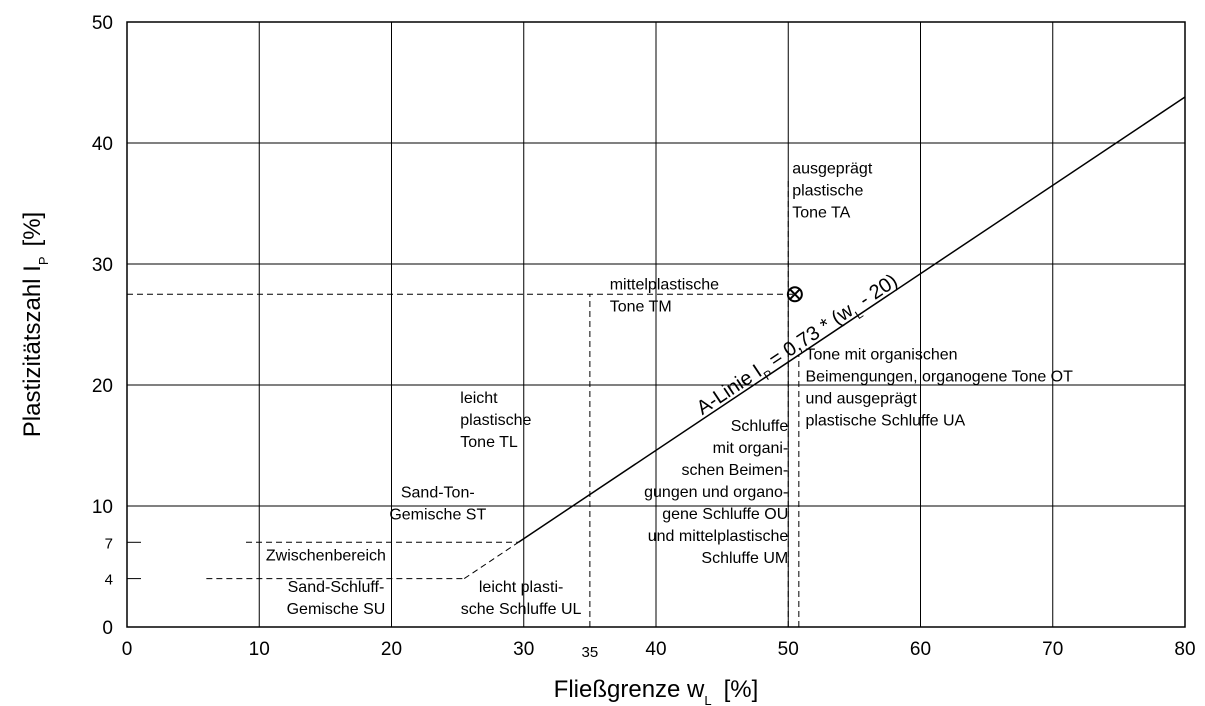 Image resolution: width=1205 pixels, height=706 pixels. What do you see at coordinates (590, 652) in the screenshot?
I see `x-tick-label: 35` at bounding box center [590, 652].